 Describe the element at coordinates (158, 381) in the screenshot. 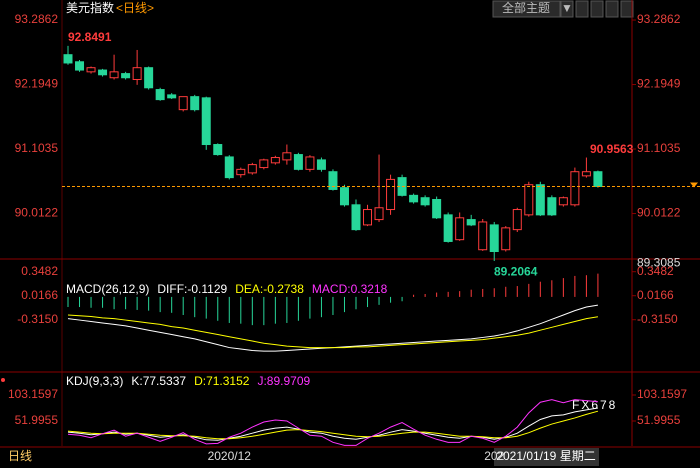

I see `legend-label: K:77.5337` at that location.